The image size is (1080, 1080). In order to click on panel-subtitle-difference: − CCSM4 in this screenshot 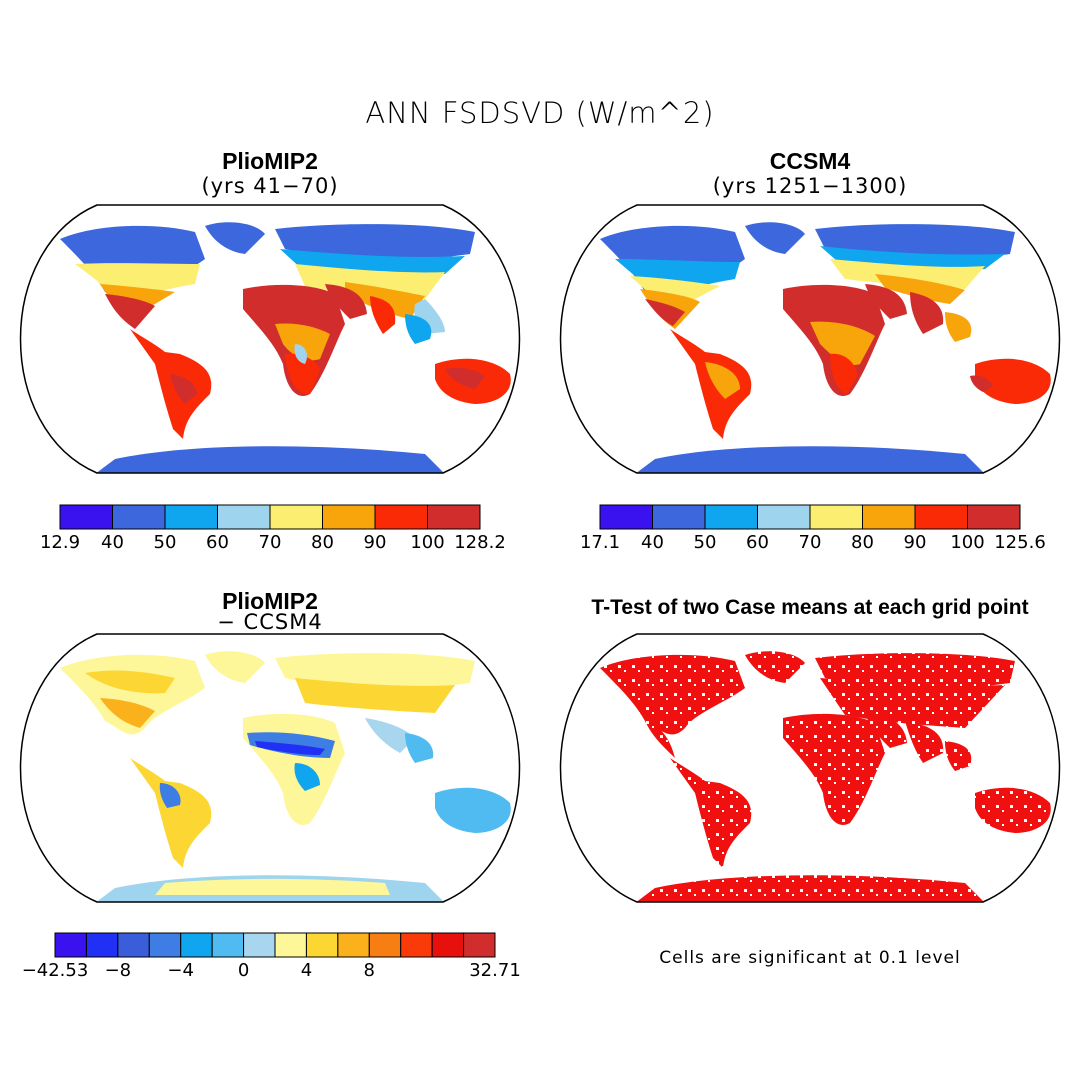, I will do `click(270, 622)`.